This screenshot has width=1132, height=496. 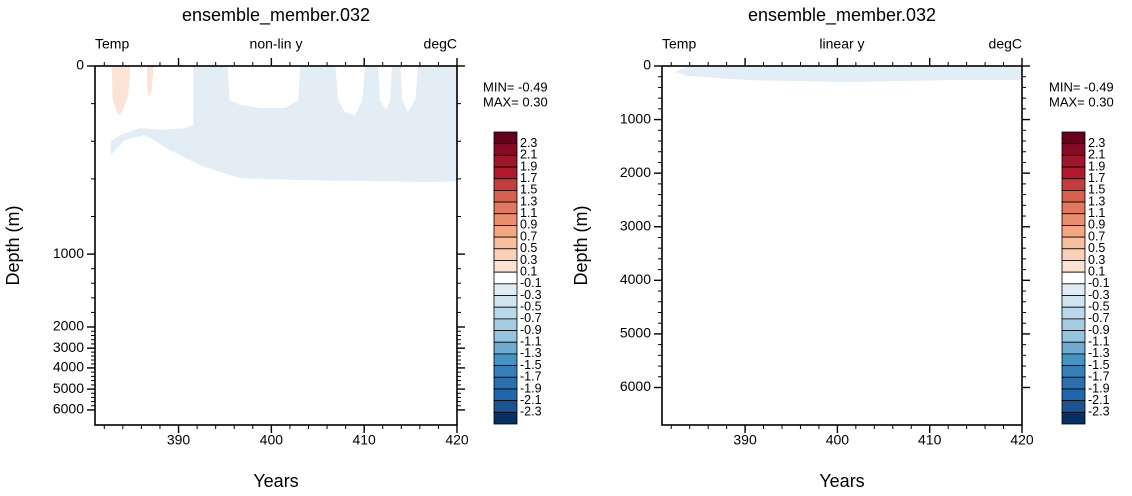 What do you see at coordinates (68, 388) in the screenshot?
I see `y-tick-label: 5000` at bounding box center [68, 388].